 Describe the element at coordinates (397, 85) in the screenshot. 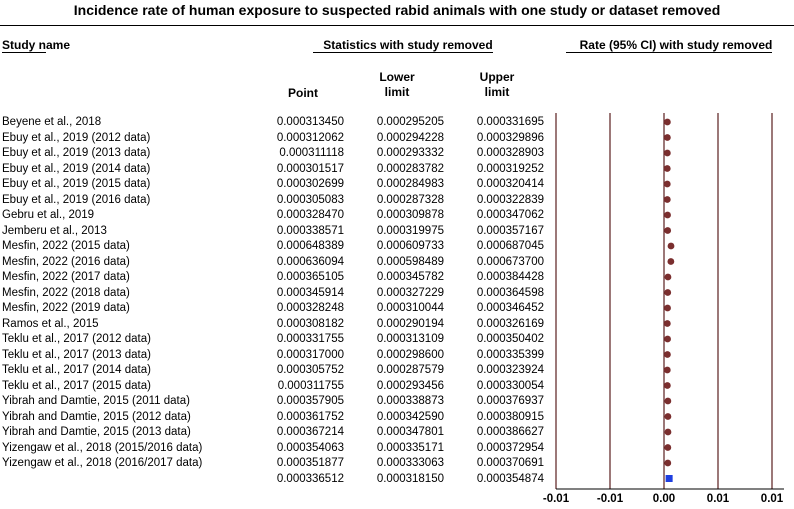

I see `lower-limit-header: Lower limit` at that location.